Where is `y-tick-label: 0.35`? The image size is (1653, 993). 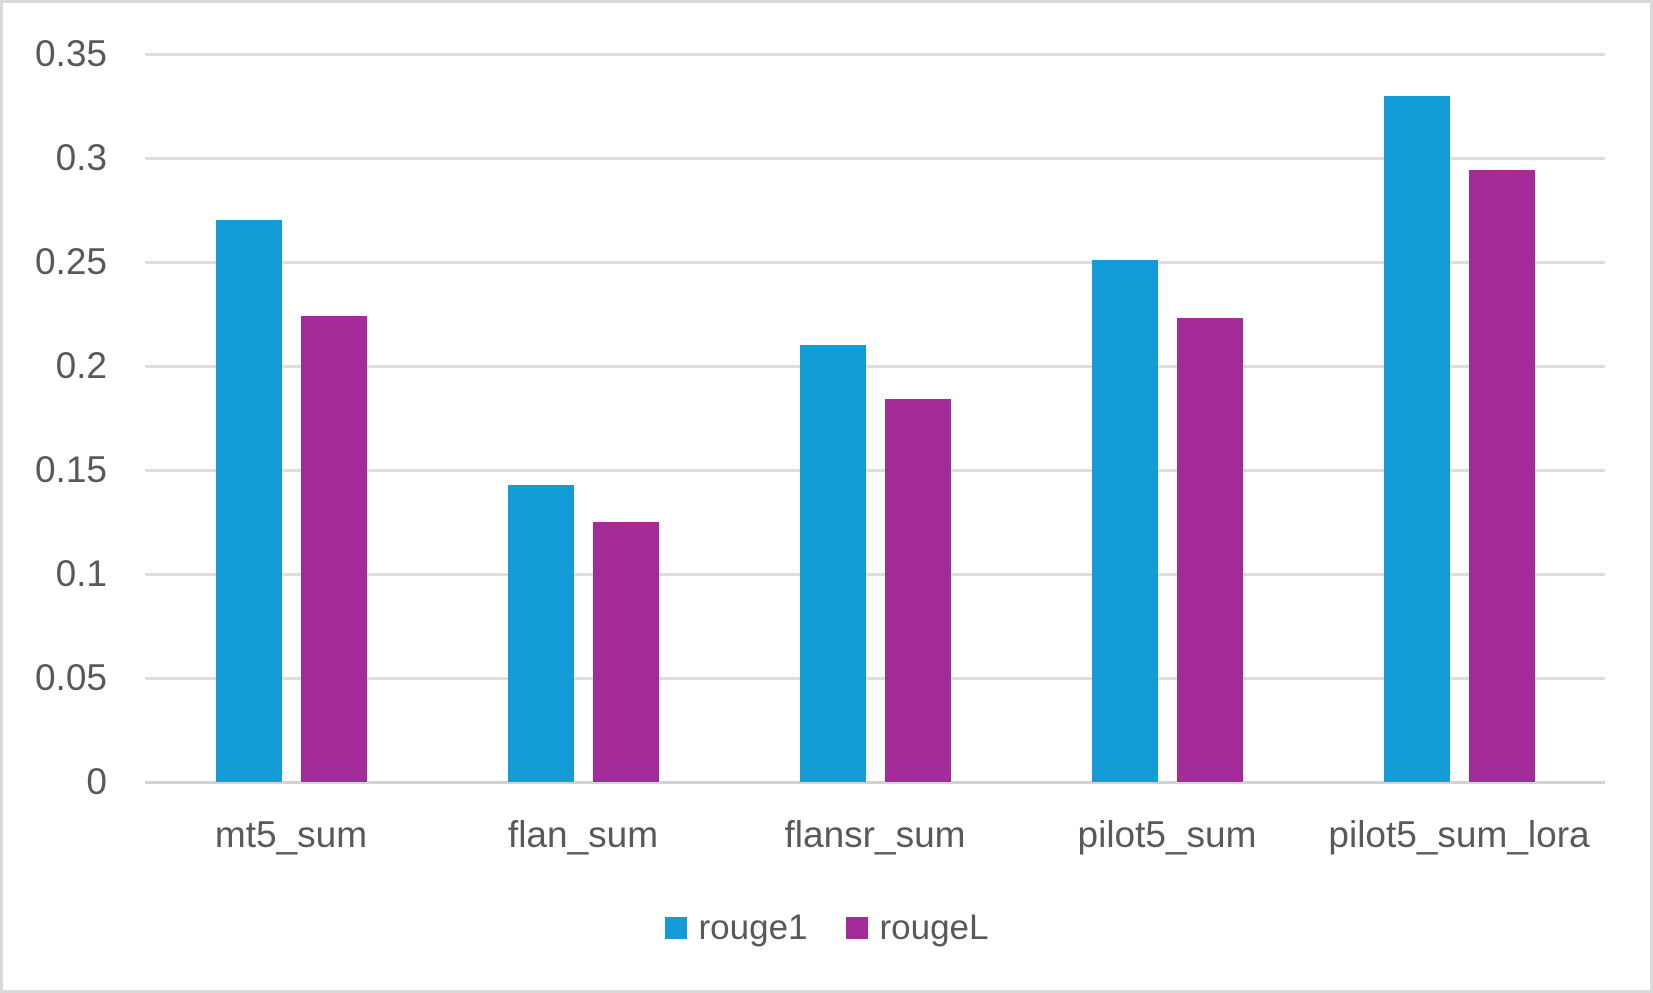
y-tick-label: 0.35 is located at coordinates (70, 53).